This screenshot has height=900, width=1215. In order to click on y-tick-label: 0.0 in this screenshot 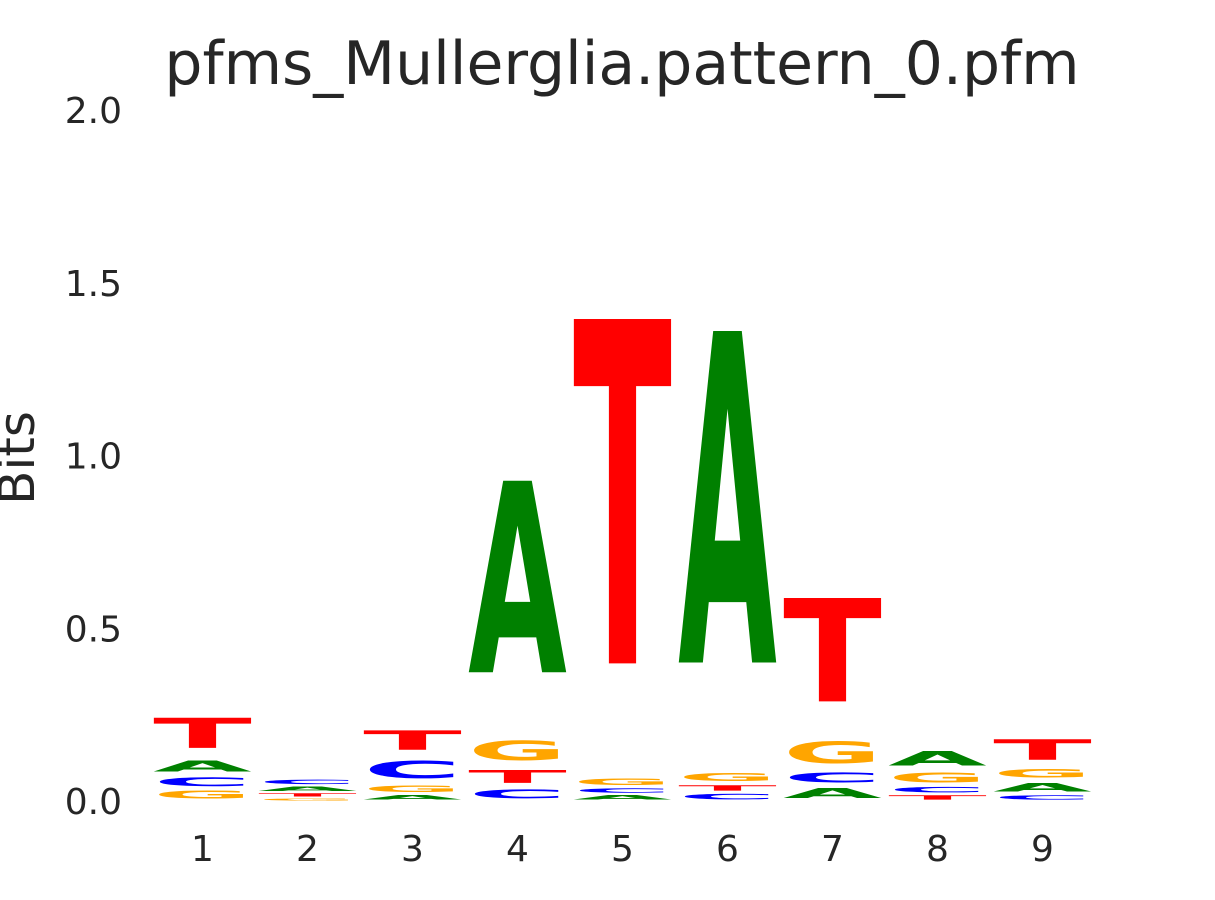, I will do `click(93, 802)`.